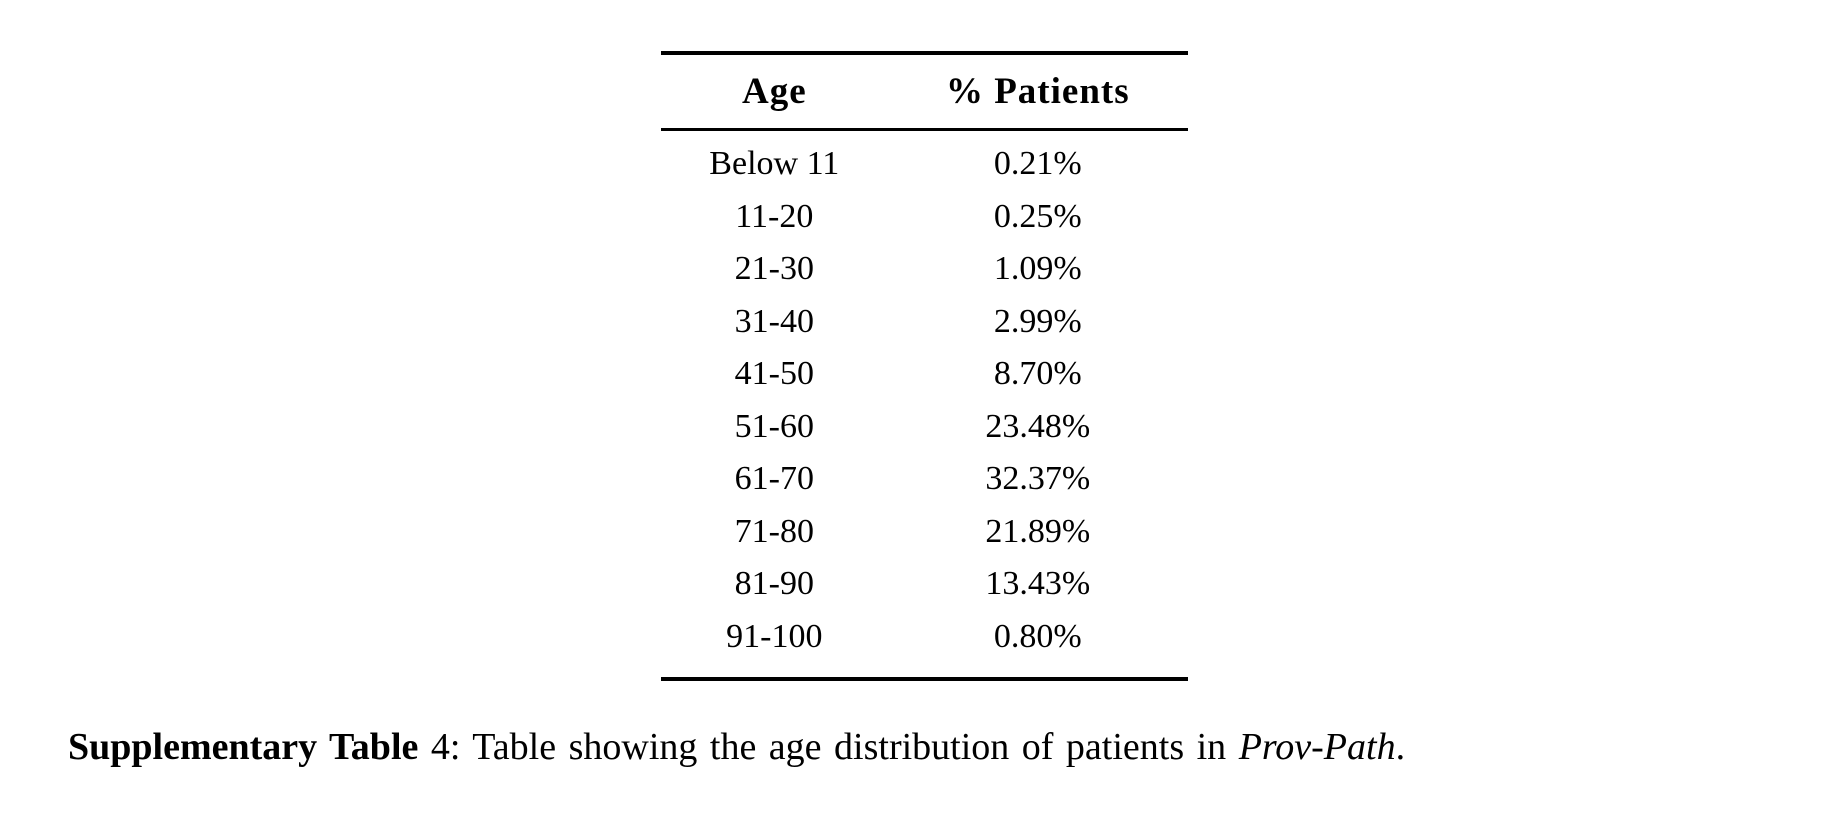 This screenshot has width=1824, height=818. I want to click on table-row: 31-40 2.99%, so click(924, 322).